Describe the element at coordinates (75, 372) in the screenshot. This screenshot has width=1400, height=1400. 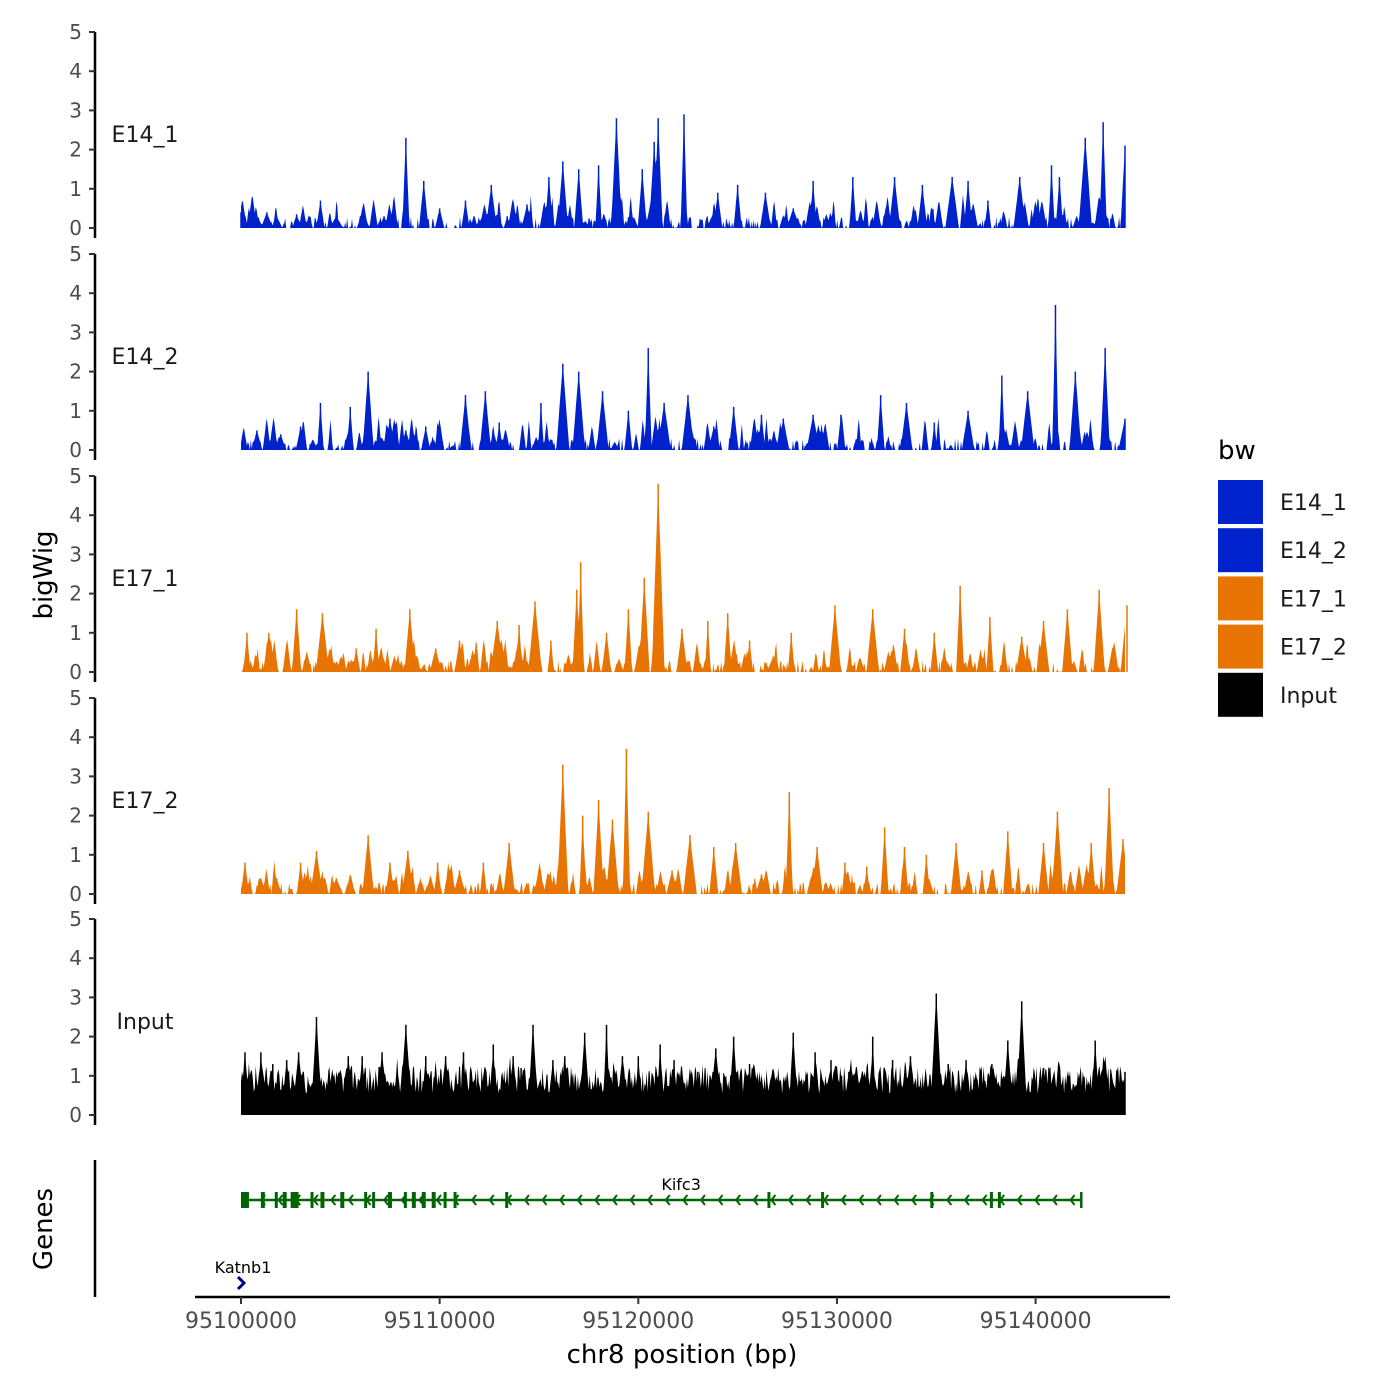
I see `y-tick-label-E14_2-2: 2` at that location.